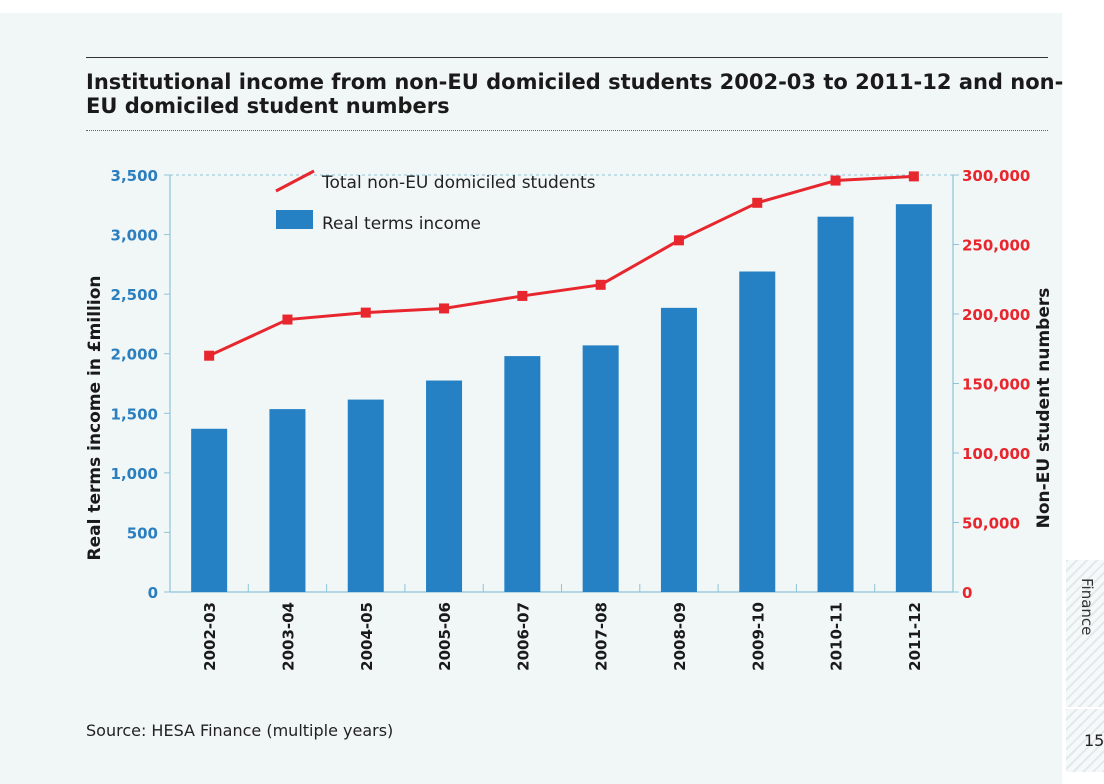 The image size is (1104, 784). I want to click on left-axis-tick-label: 500, so click(142, 533).